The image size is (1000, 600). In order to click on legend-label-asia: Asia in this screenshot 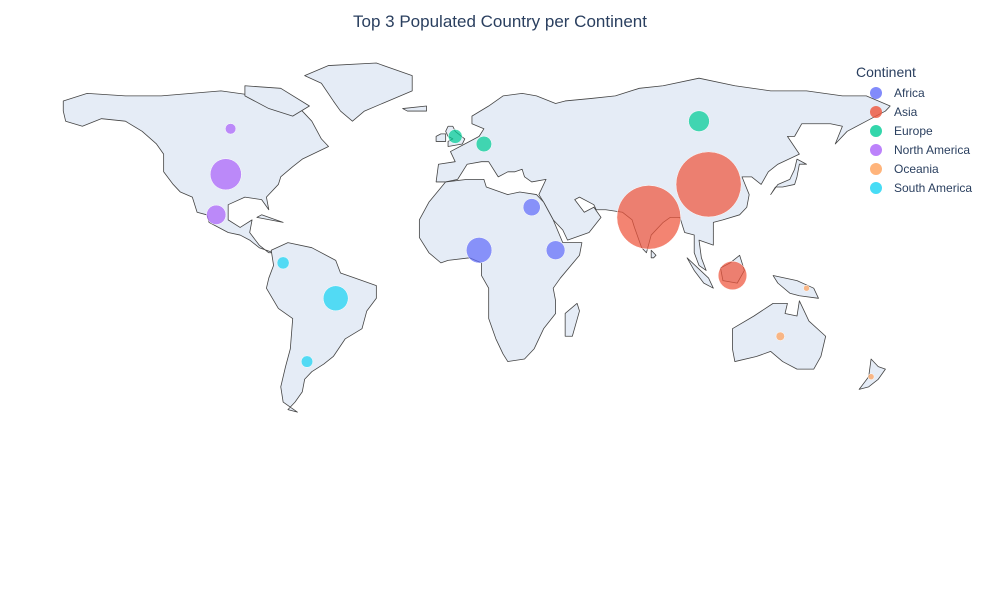, I will do `click(906, 111)`.